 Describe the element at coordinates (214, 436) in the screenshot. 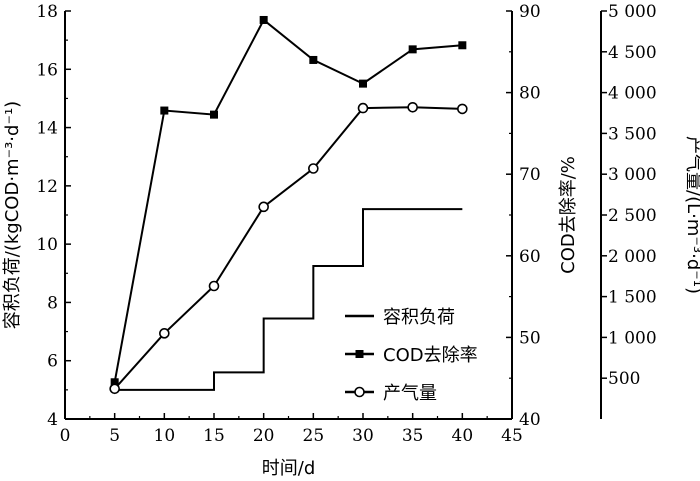

I see `x-tick-label: 15` at that location.